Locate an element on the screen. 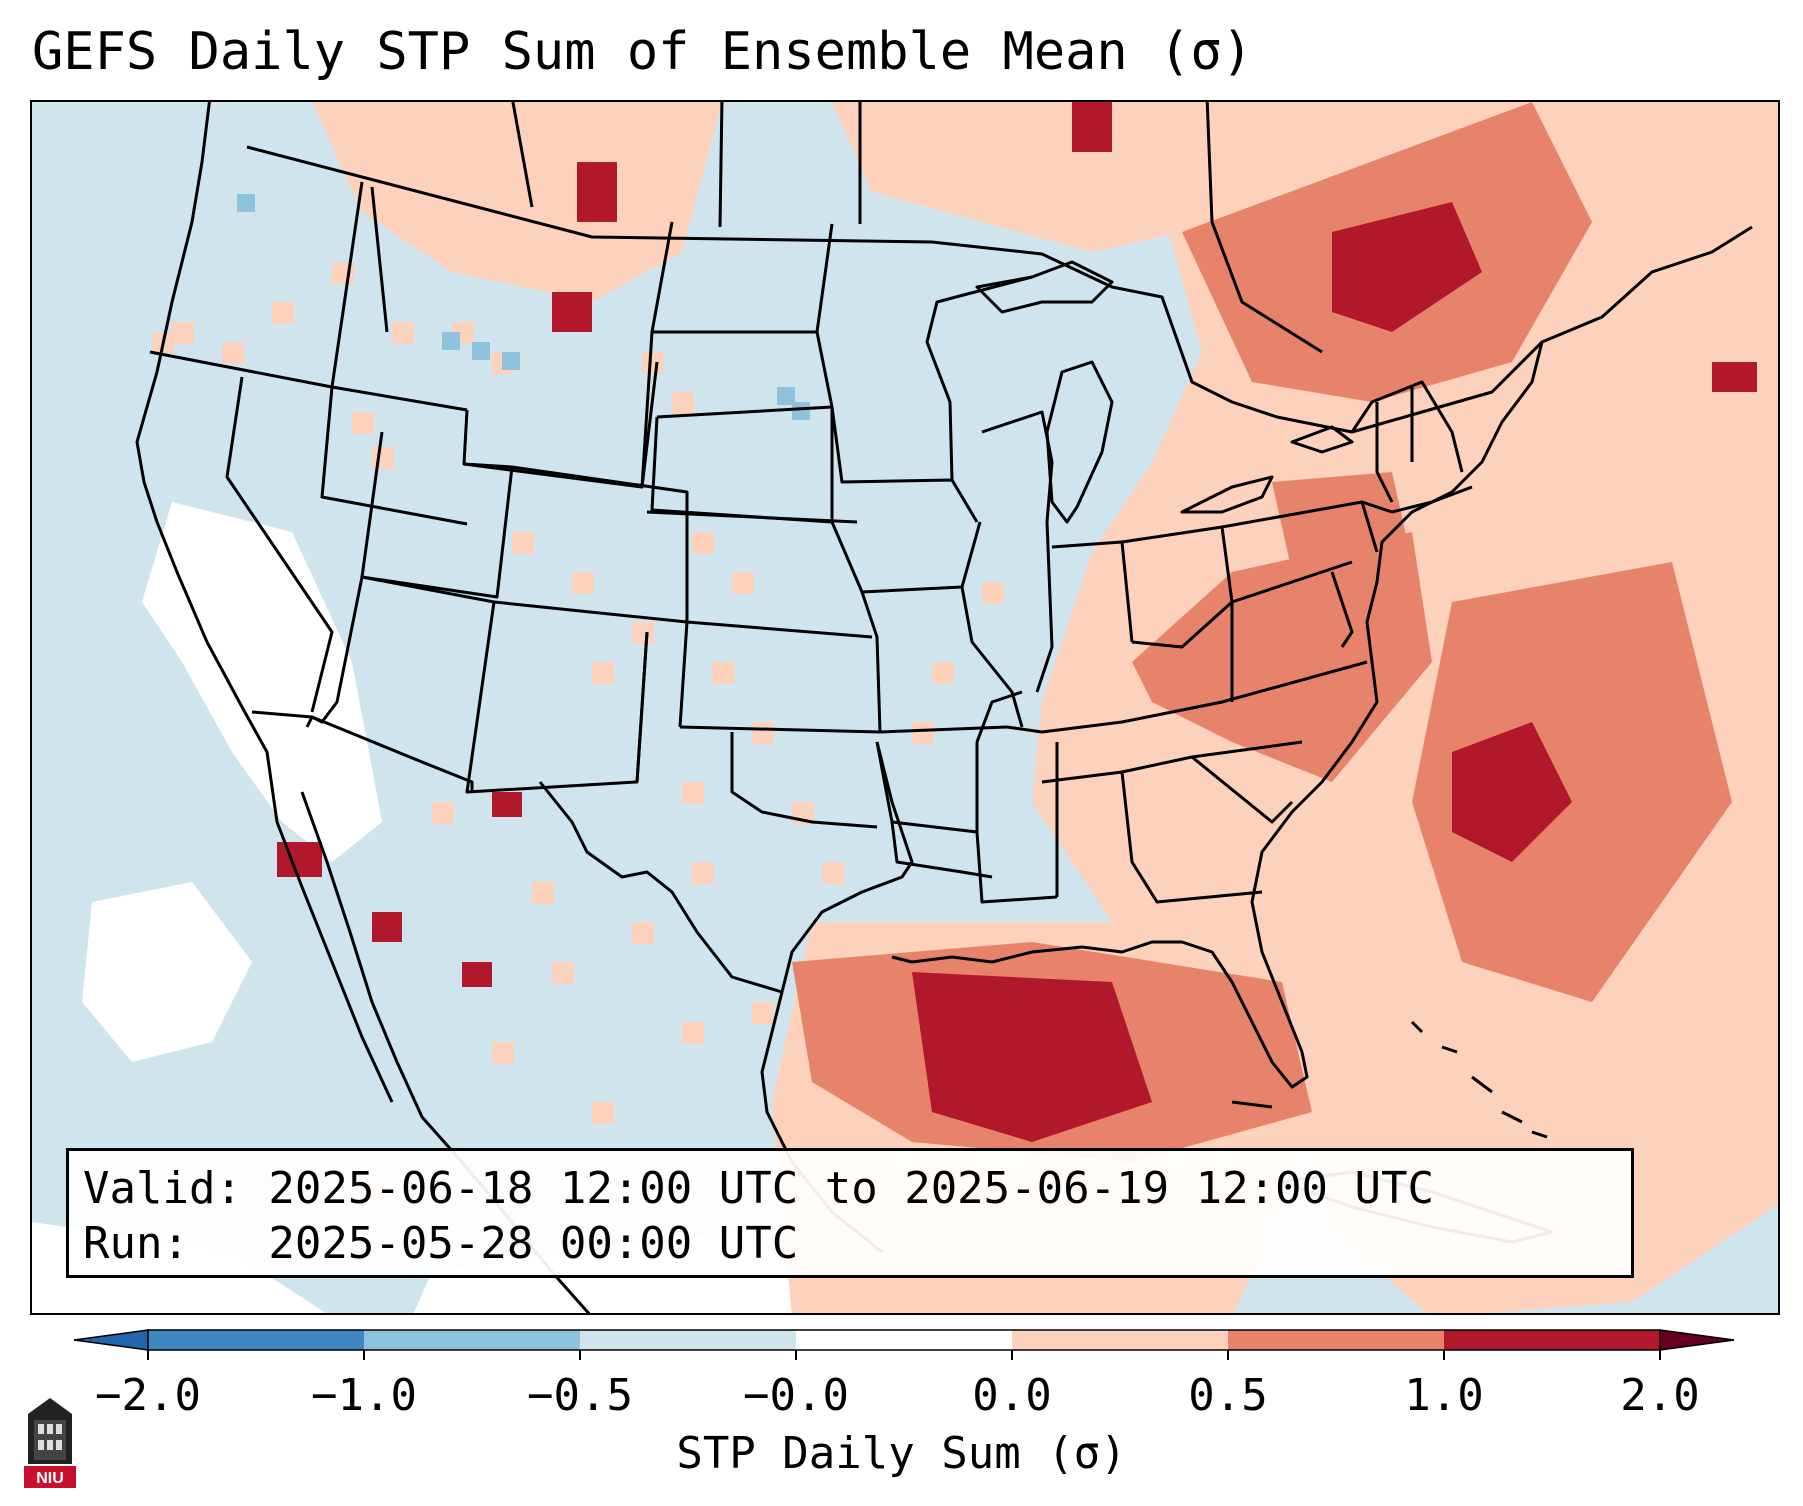 Image resolution: width=1803 pixels, height=1506 pixels. colorbar-label: STP Daily Sum (σ) is located at coordinates (901, 1453).